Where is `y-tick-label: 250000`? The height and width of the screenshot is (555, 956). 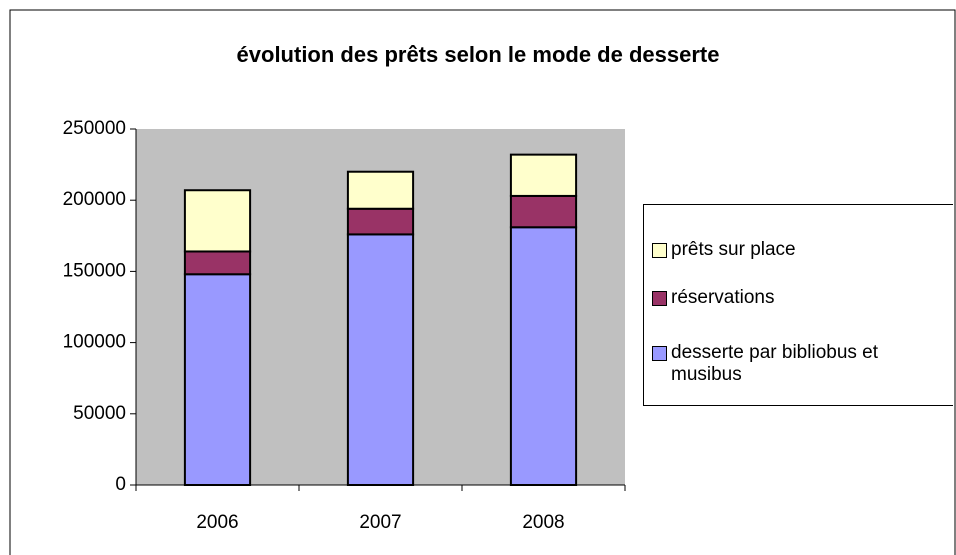 y-tick-label: 250000 is located at coordinates (94, 128).